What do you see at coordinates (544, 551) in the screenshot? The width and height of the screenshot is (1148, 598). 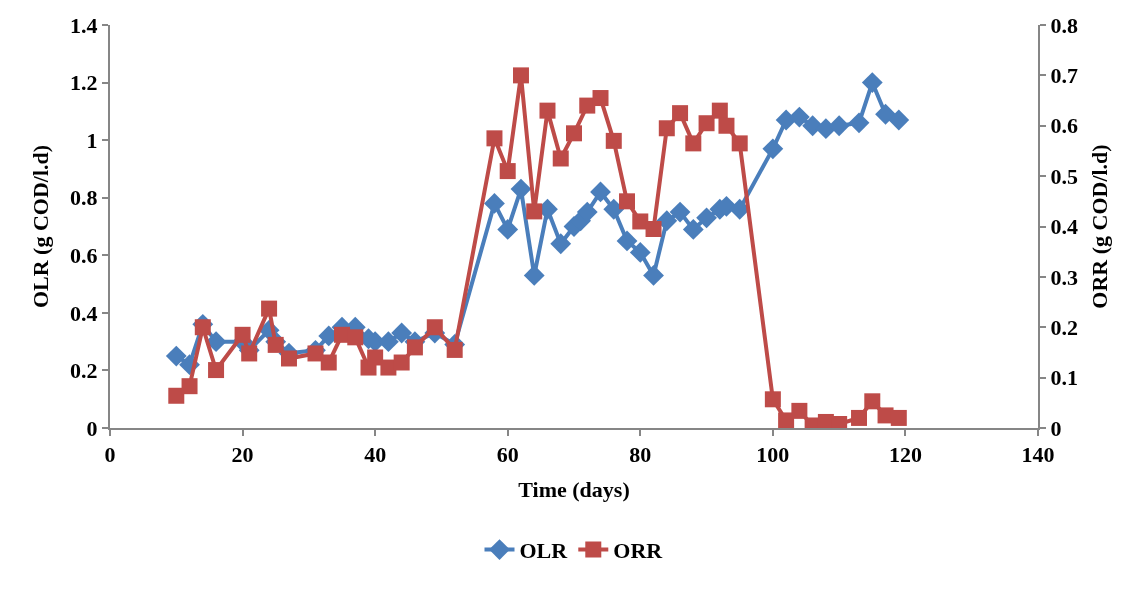 I see `legend-label: OLR` at bounding box center [544, 551].